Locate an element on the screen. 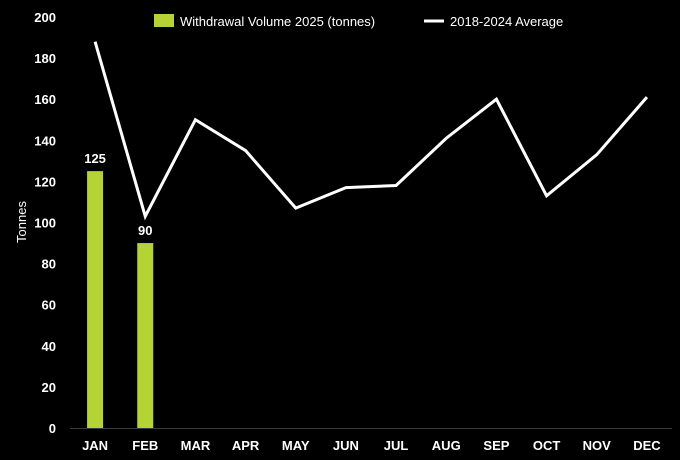 Image resolution: width=680 pixels, height=460 pixels. data-label: 125 is located at coordinates (95, 158).